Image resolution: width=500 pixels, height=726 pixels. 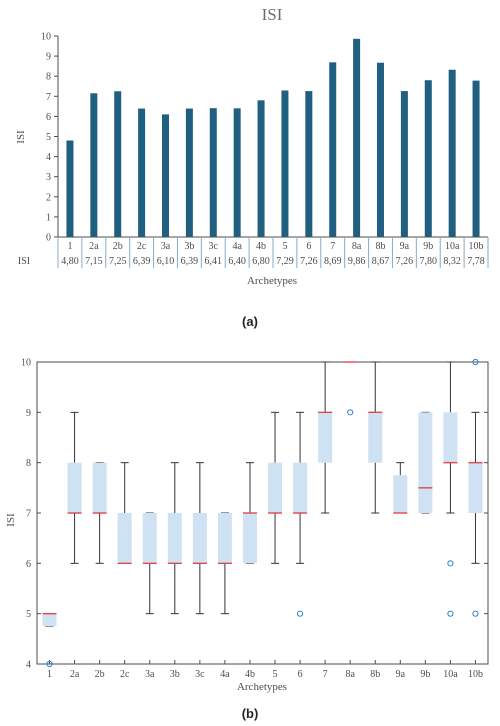 I want to click on x-tick-label: 10a, so click(x=450, y=674).